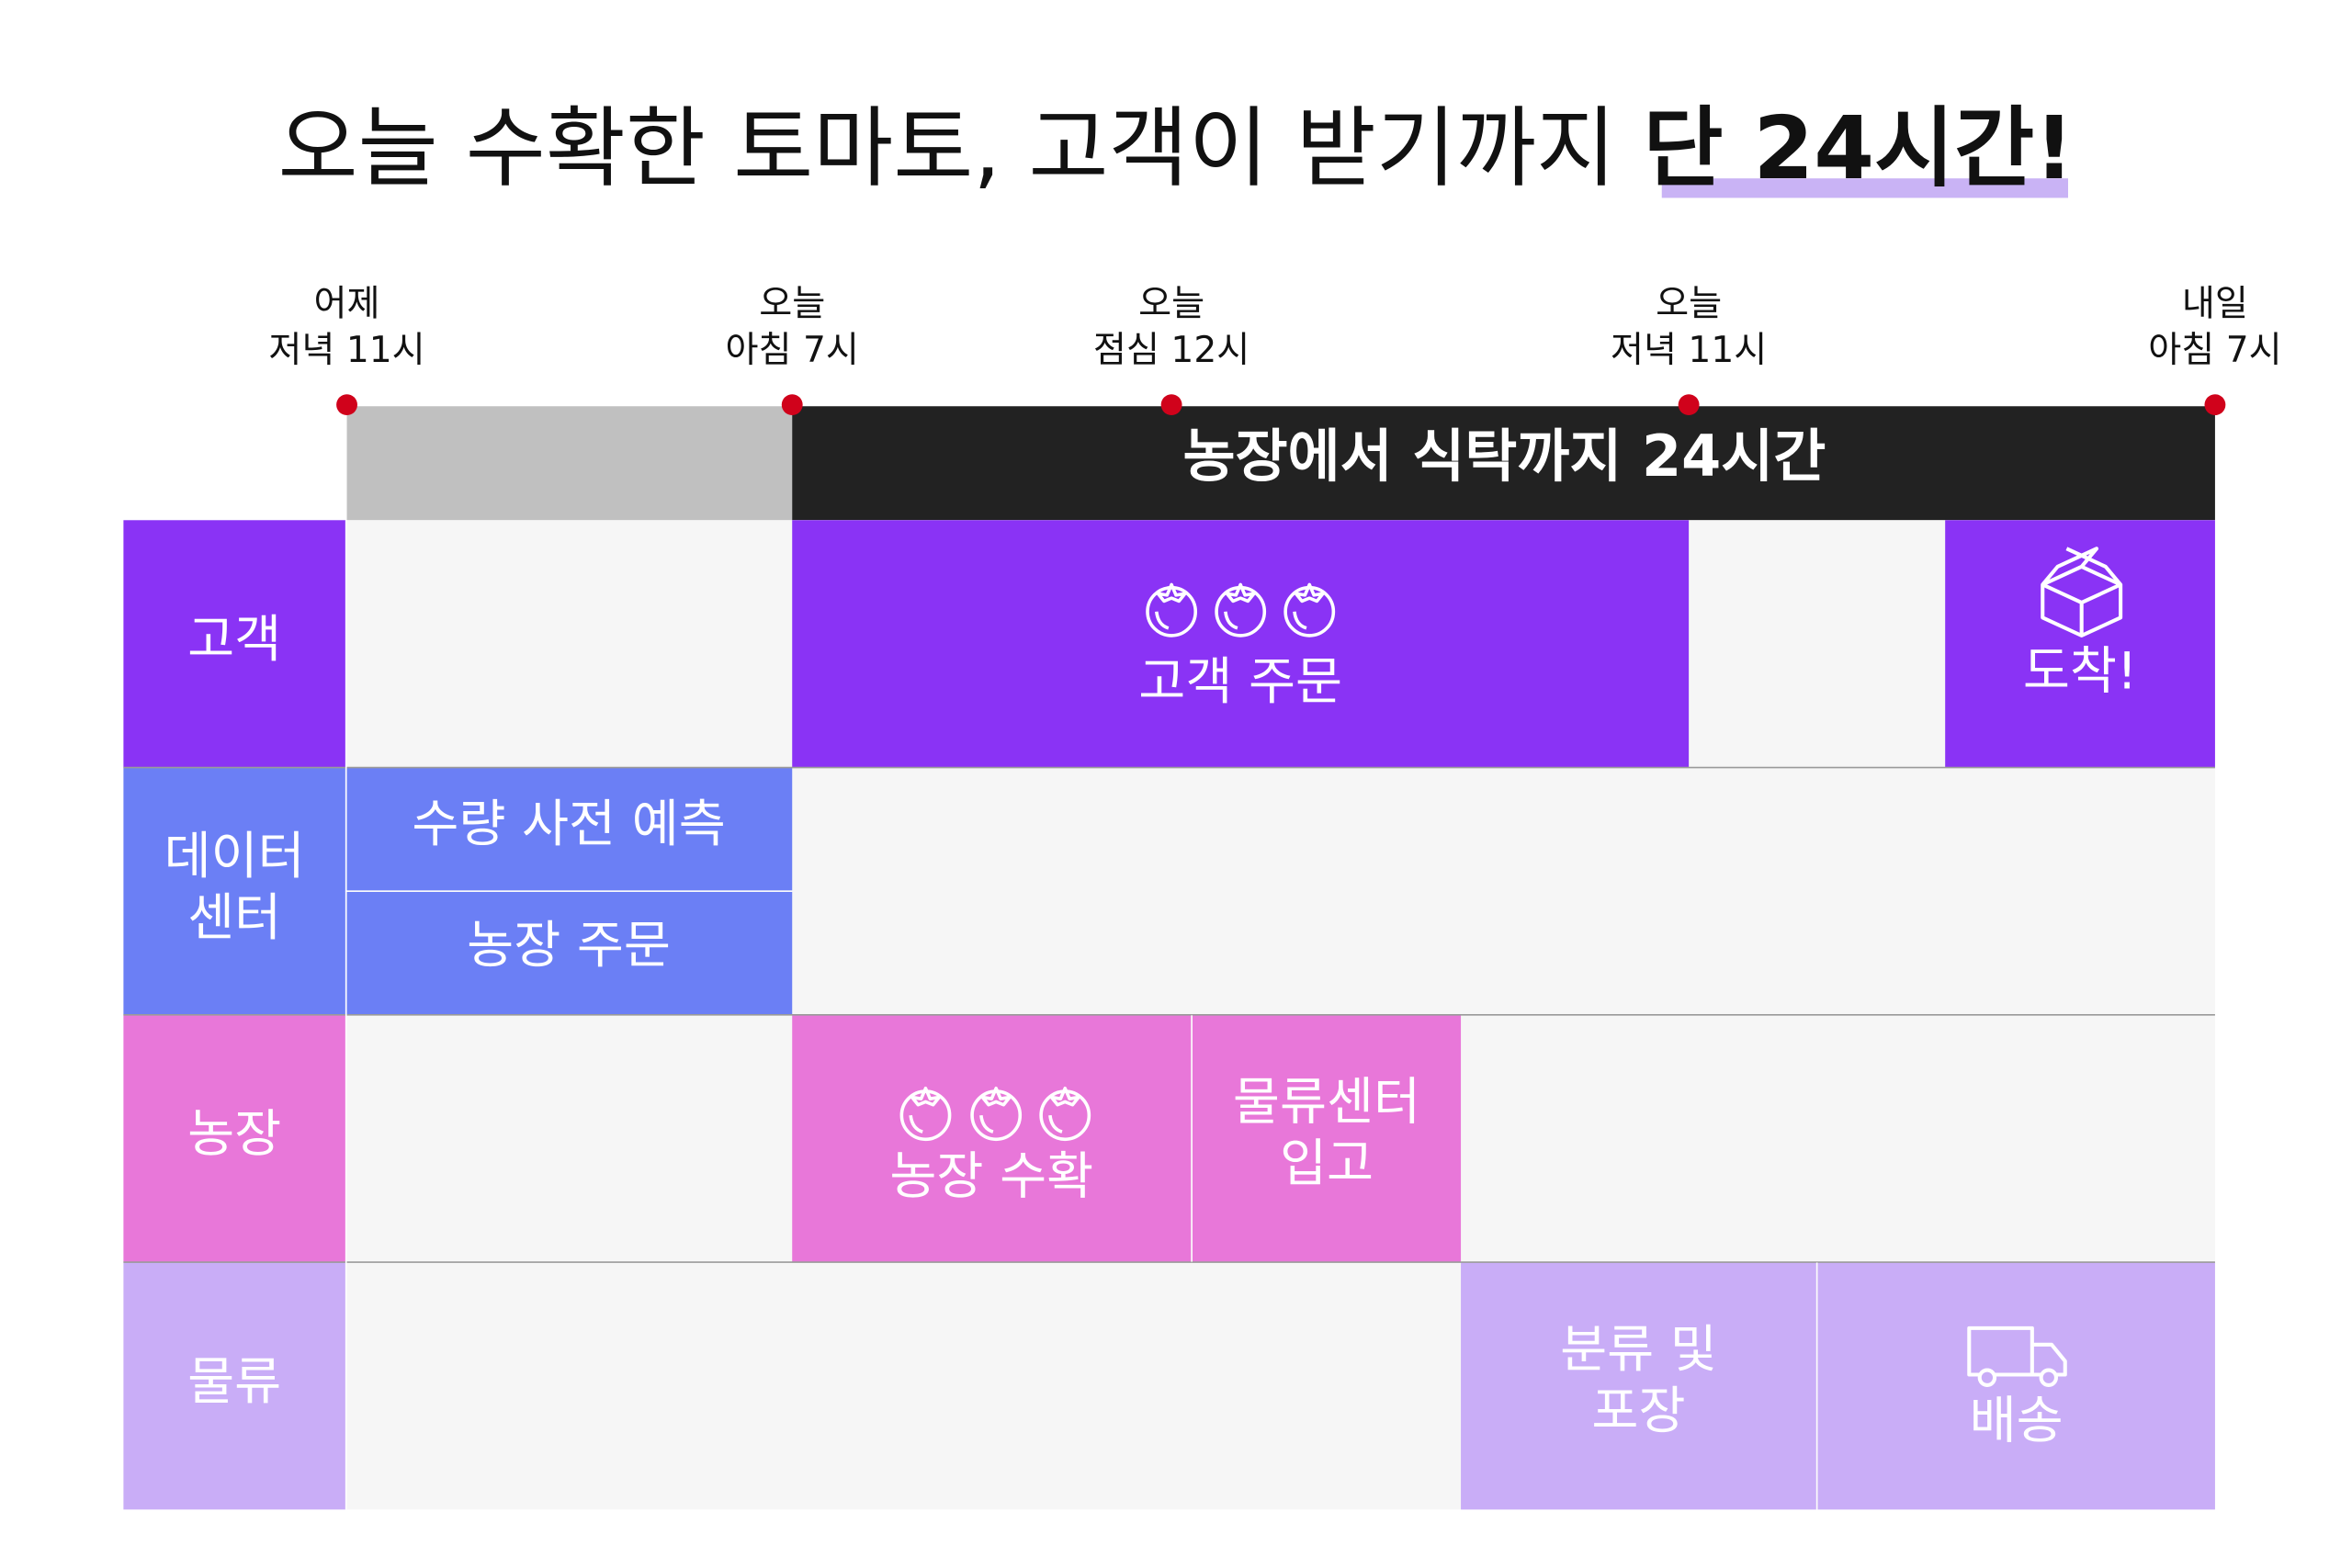 Image resolution: width=2352 pixels, height=1568 pixels. I want to click on block-label: 수량 사전 예측, so click(568, 824).